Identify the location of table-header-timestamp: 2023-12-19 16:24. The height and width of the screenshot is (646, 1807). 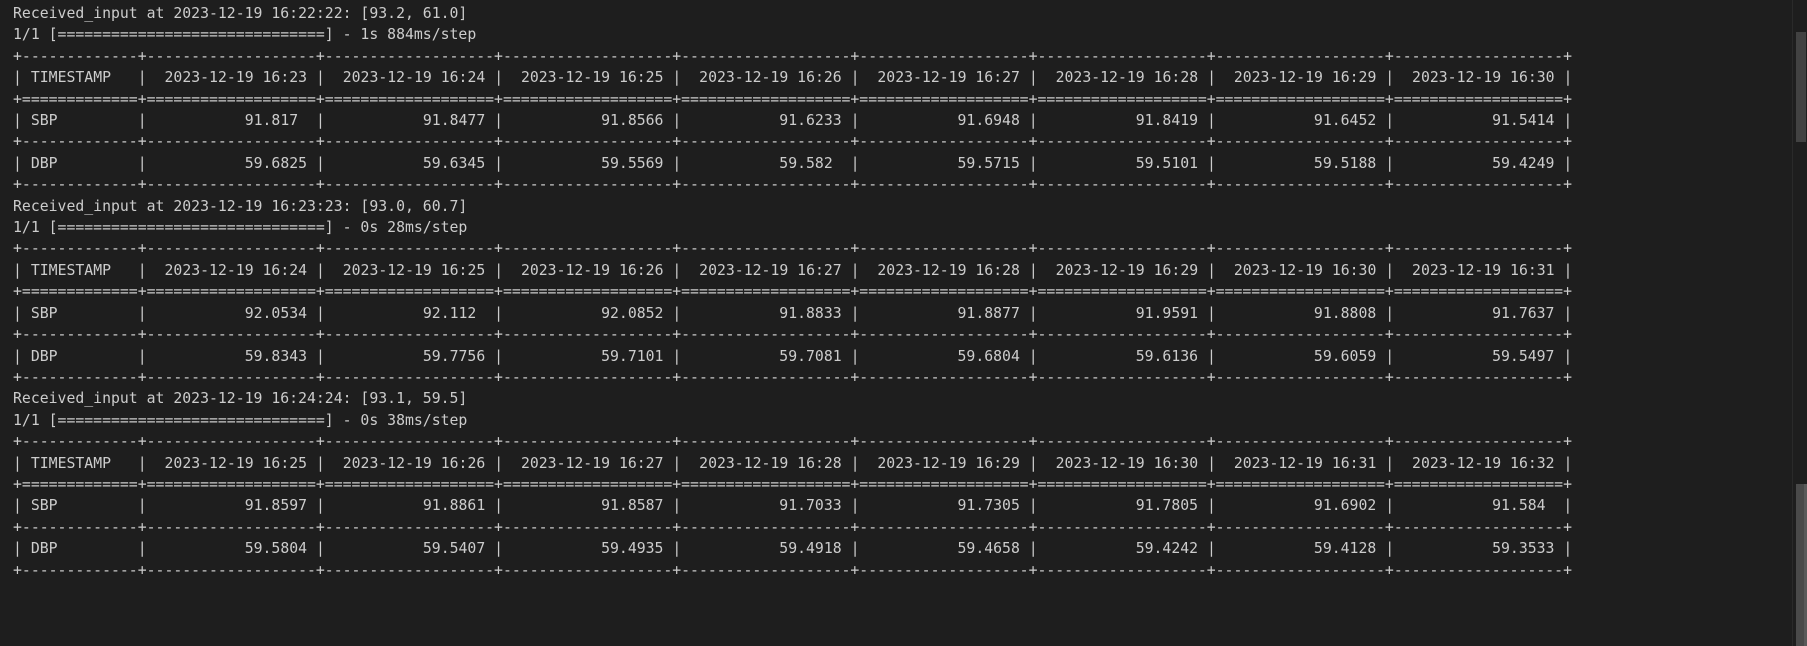
(236, 270).